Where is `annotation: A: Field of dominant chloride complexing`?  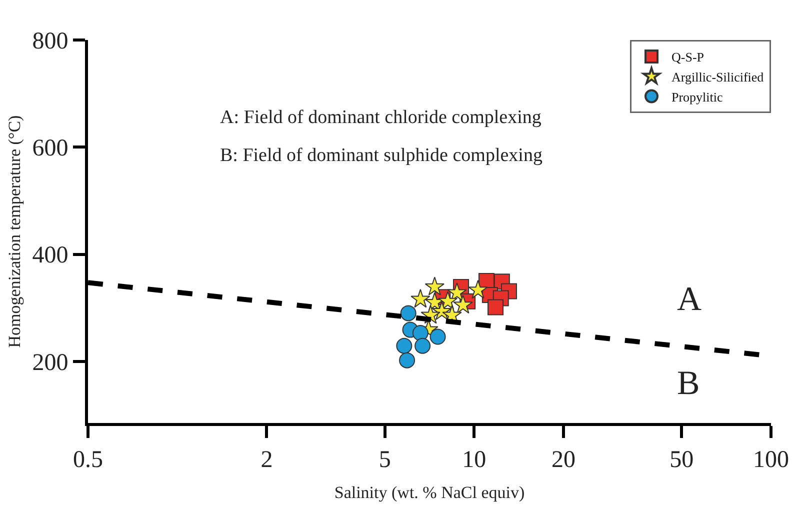
annotation: A: Field of dominant chloride complexing is located at coordinates (381, 117).